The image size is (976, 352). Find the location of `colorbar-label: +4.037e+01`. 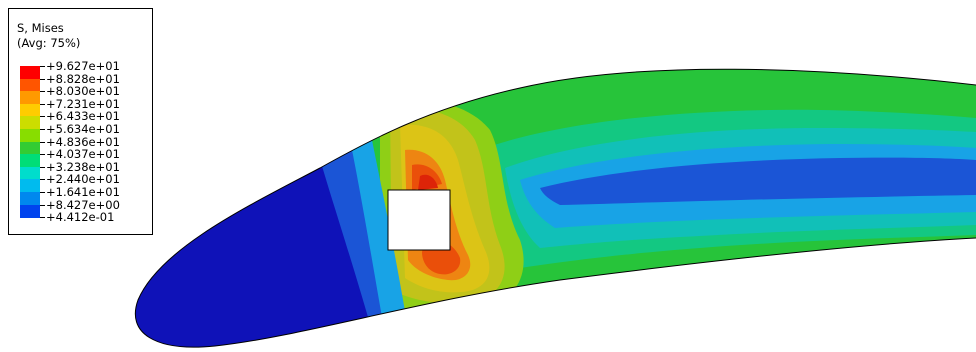

colorbar-label: +4.037e+01 is located at coordinates (83, 154).